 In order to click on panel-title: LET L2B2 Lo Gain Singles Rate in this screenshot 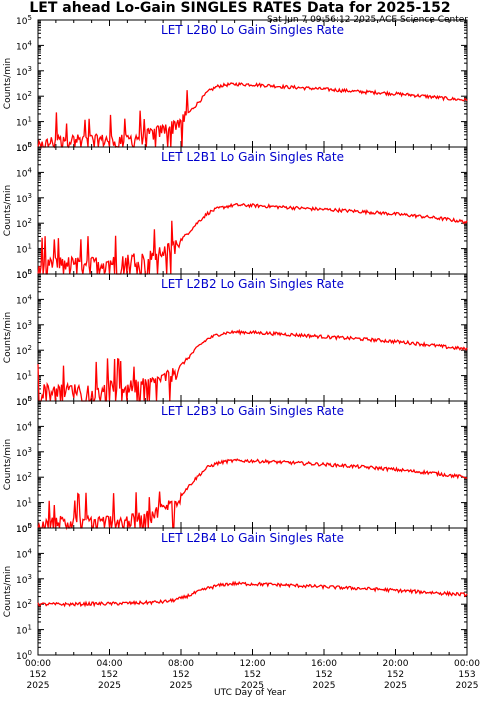, I will do `click(252, 284)`.